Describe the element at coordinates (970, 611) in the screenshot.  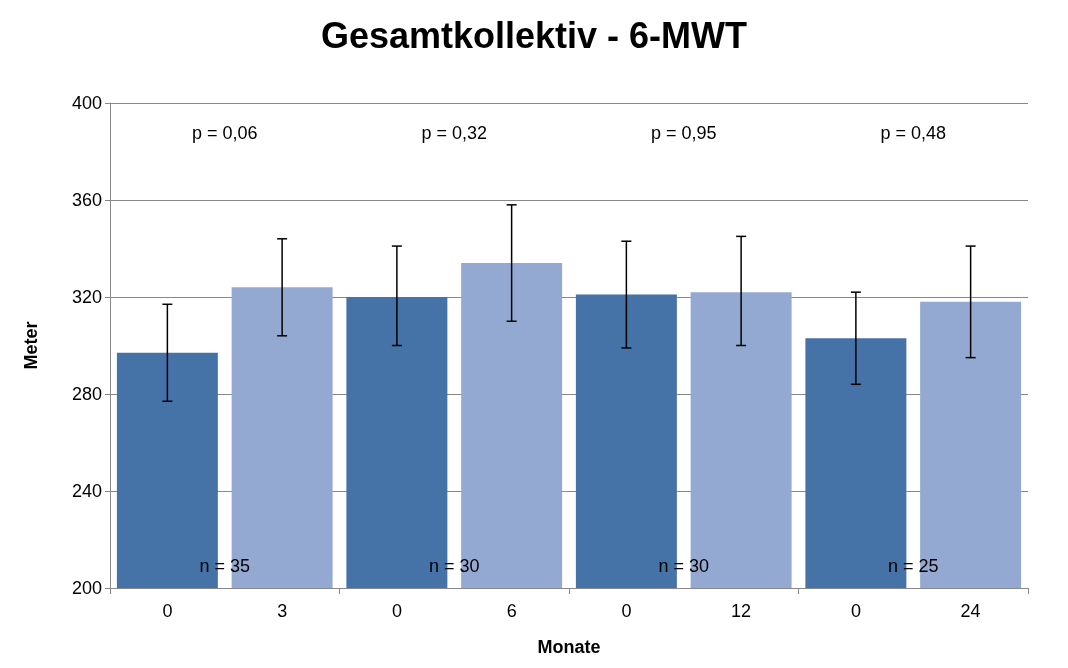
I see `x-tick-label: 24` at that location.